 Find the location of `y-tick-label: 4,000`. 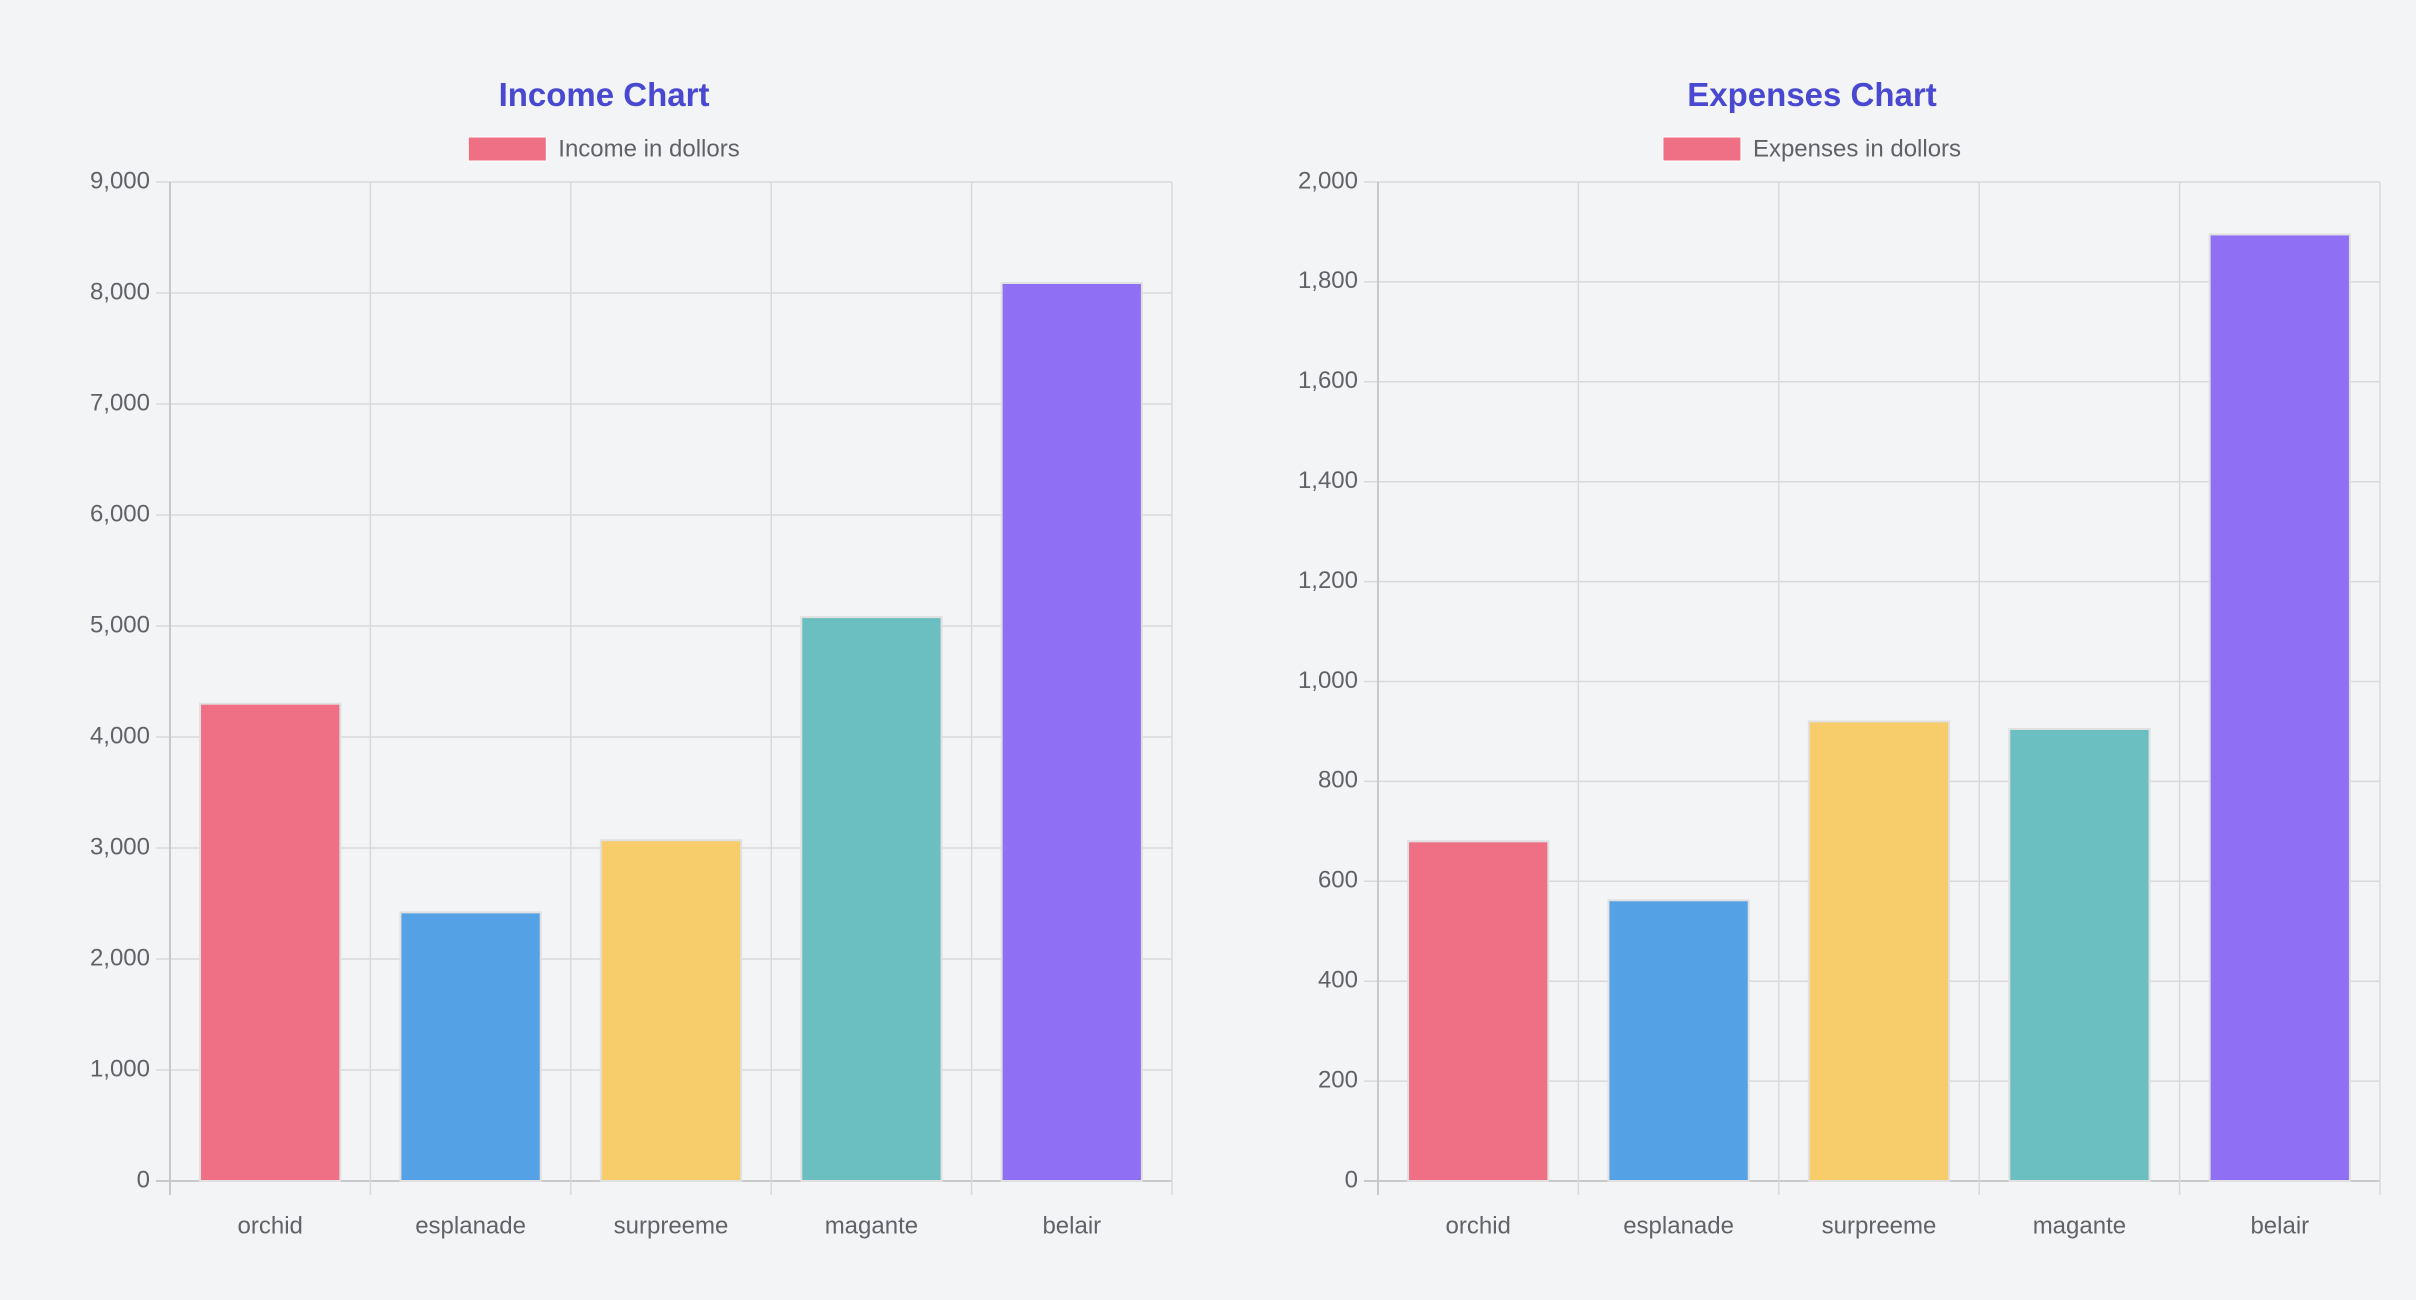

y-tick-label: 4,000 is located at coordinates (120, 735).